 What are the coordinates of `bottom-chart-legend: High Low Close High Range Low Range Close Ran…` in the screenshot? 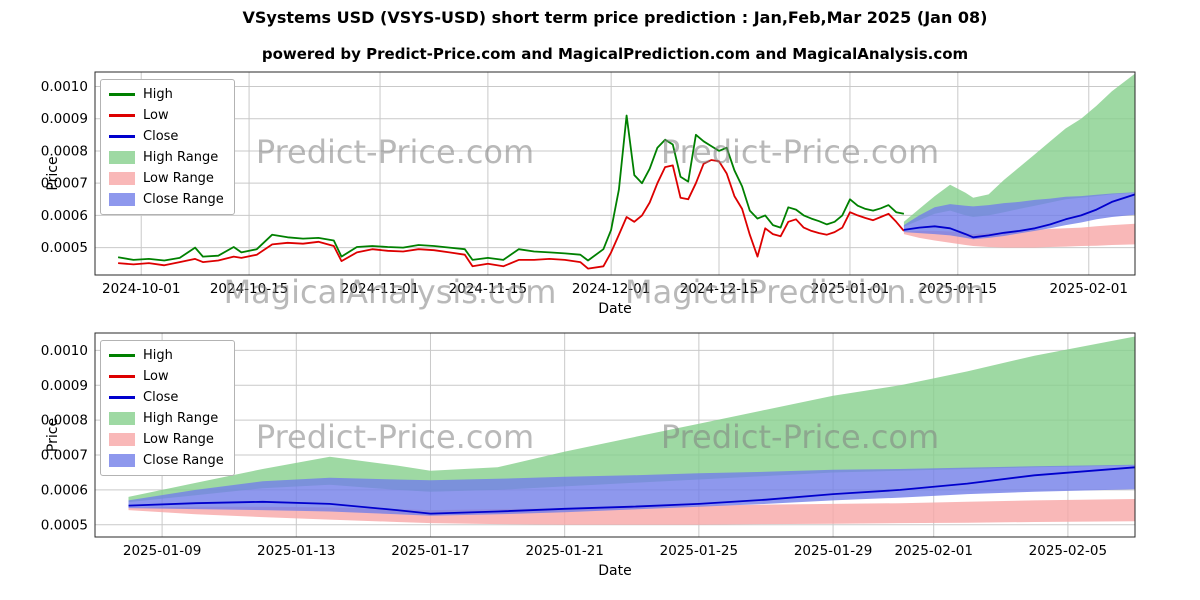 It's located at (167, 408).